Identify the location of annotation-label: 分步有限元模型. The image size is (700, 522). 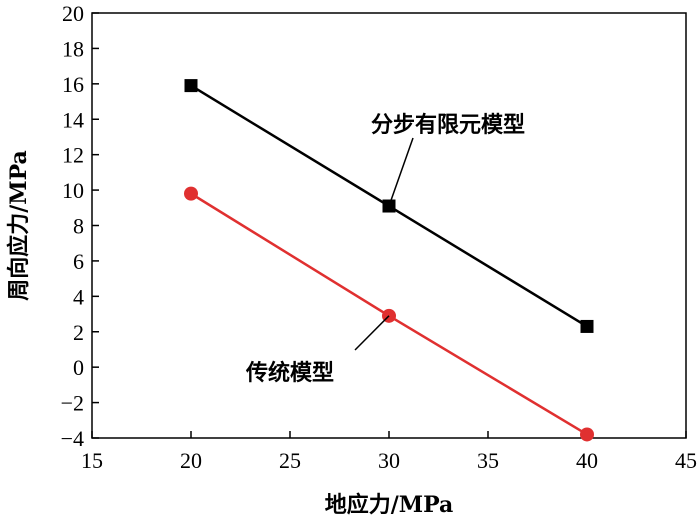
(448, 125).